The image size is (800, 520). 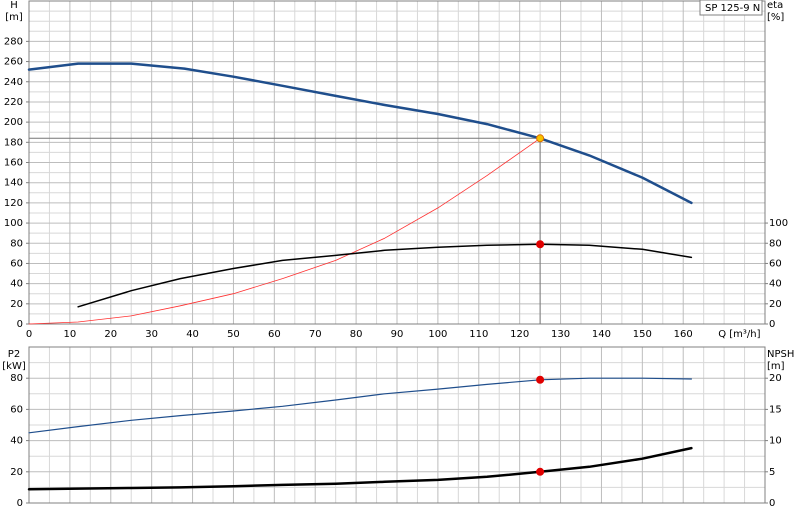 What do you see at coordinates (519, 334) in the screenshot?
I see `x-tick-label: 120` at bounding box center [519, 334].